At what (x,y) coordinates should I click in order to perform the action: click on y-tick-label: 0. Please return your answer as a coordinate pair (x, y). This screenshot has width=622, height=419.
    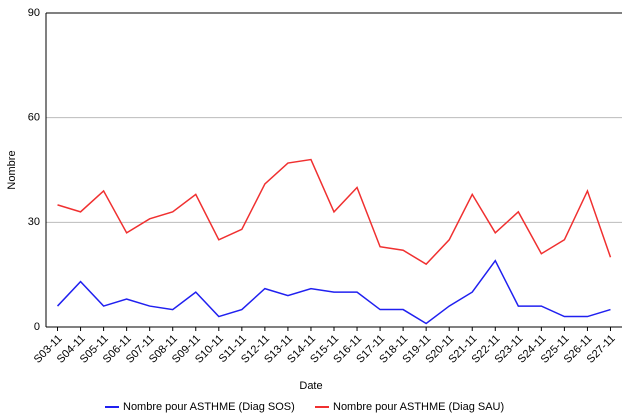
    Looking at the image, I should click on (37, 327).